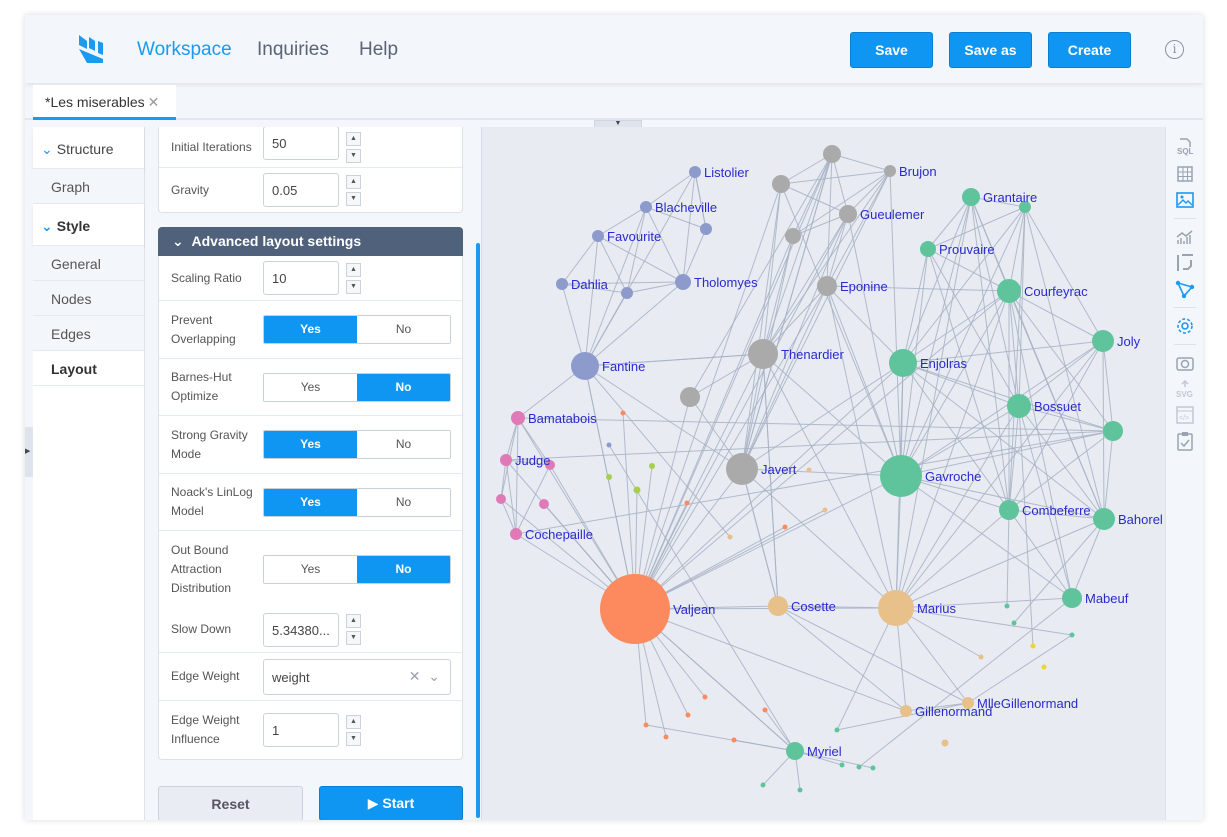 This screenshot has height=837, width=1227. Describe the element at coordinates (1184, 363) in the screenshot. I see `camera-icon` at that location.